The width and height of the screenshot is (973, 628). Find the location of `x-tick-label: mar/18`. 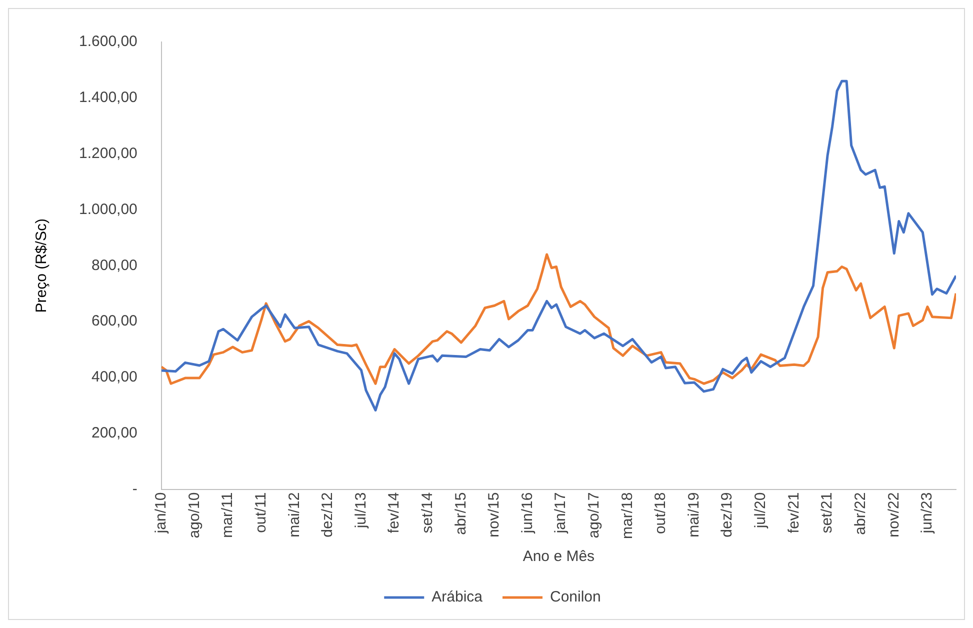

x-tick-label: mar/18 is located at coordinates (627, 516).